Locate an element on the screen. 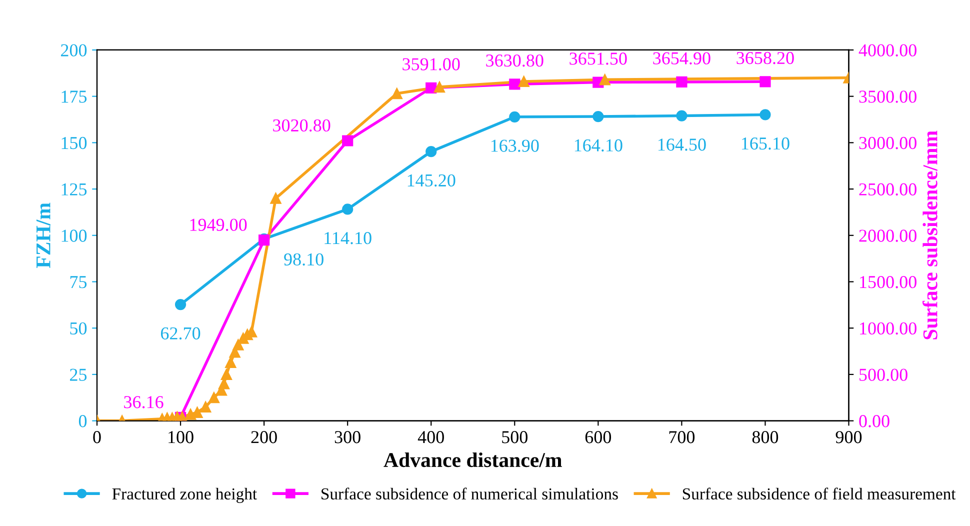  data-label: 62.70 is located at coordinates (180, 333).